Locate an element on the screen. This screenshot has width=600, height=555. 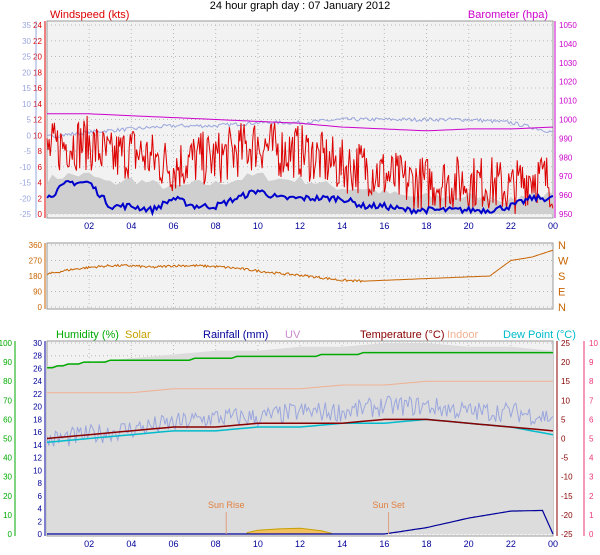
temp-tick: 25 is located at coordinates (565, 343).